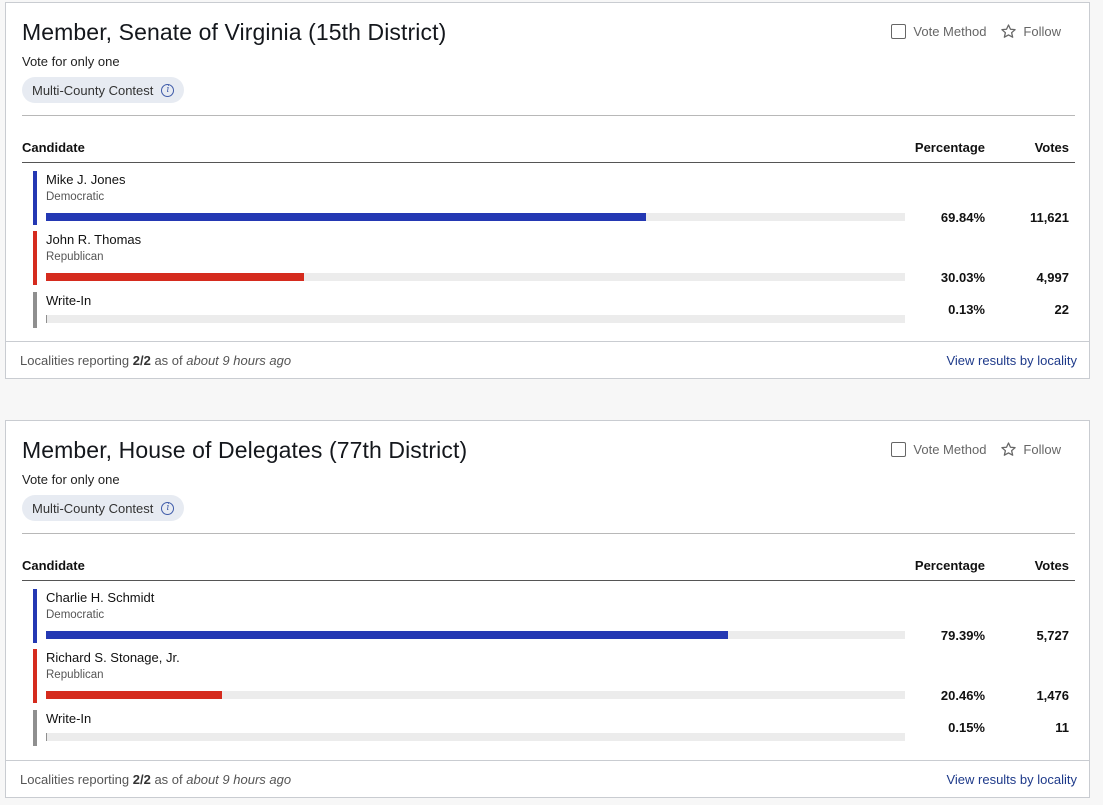 This screenshot has height=805, width=1103. I want to click on candidate-name: John R. Thomas, so click(94, 239).